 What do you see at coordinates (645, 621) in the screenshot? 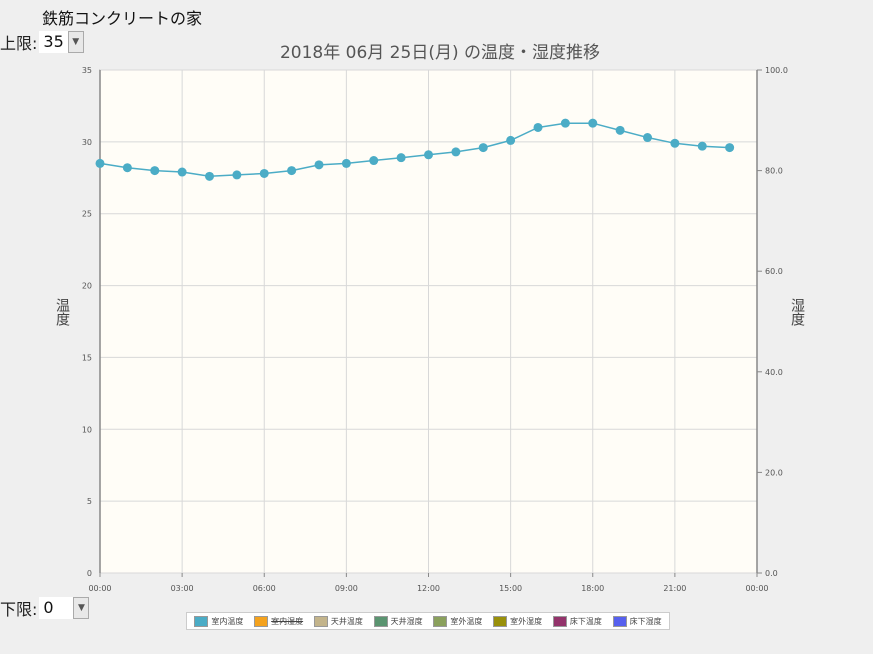
I see `legend-label: 床下湿度` at bounding box center [645, 621].